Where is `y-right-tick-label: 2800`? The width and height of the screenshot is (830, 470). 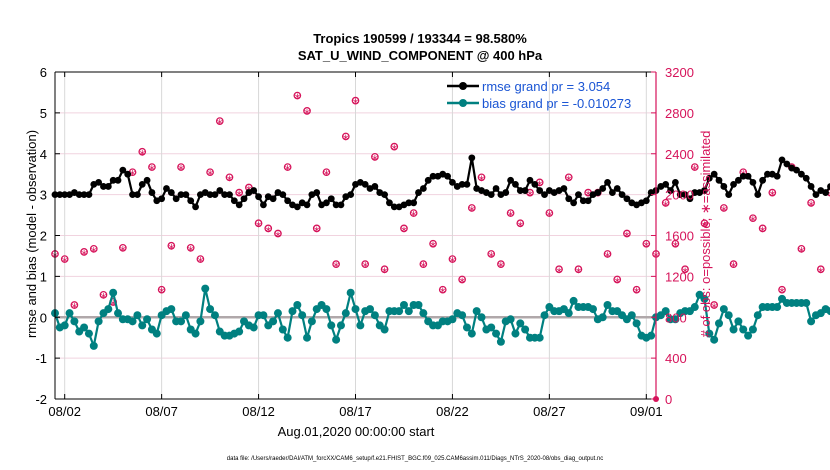 y-right-tick-label: 2800 is located at coordinates (679, 113).